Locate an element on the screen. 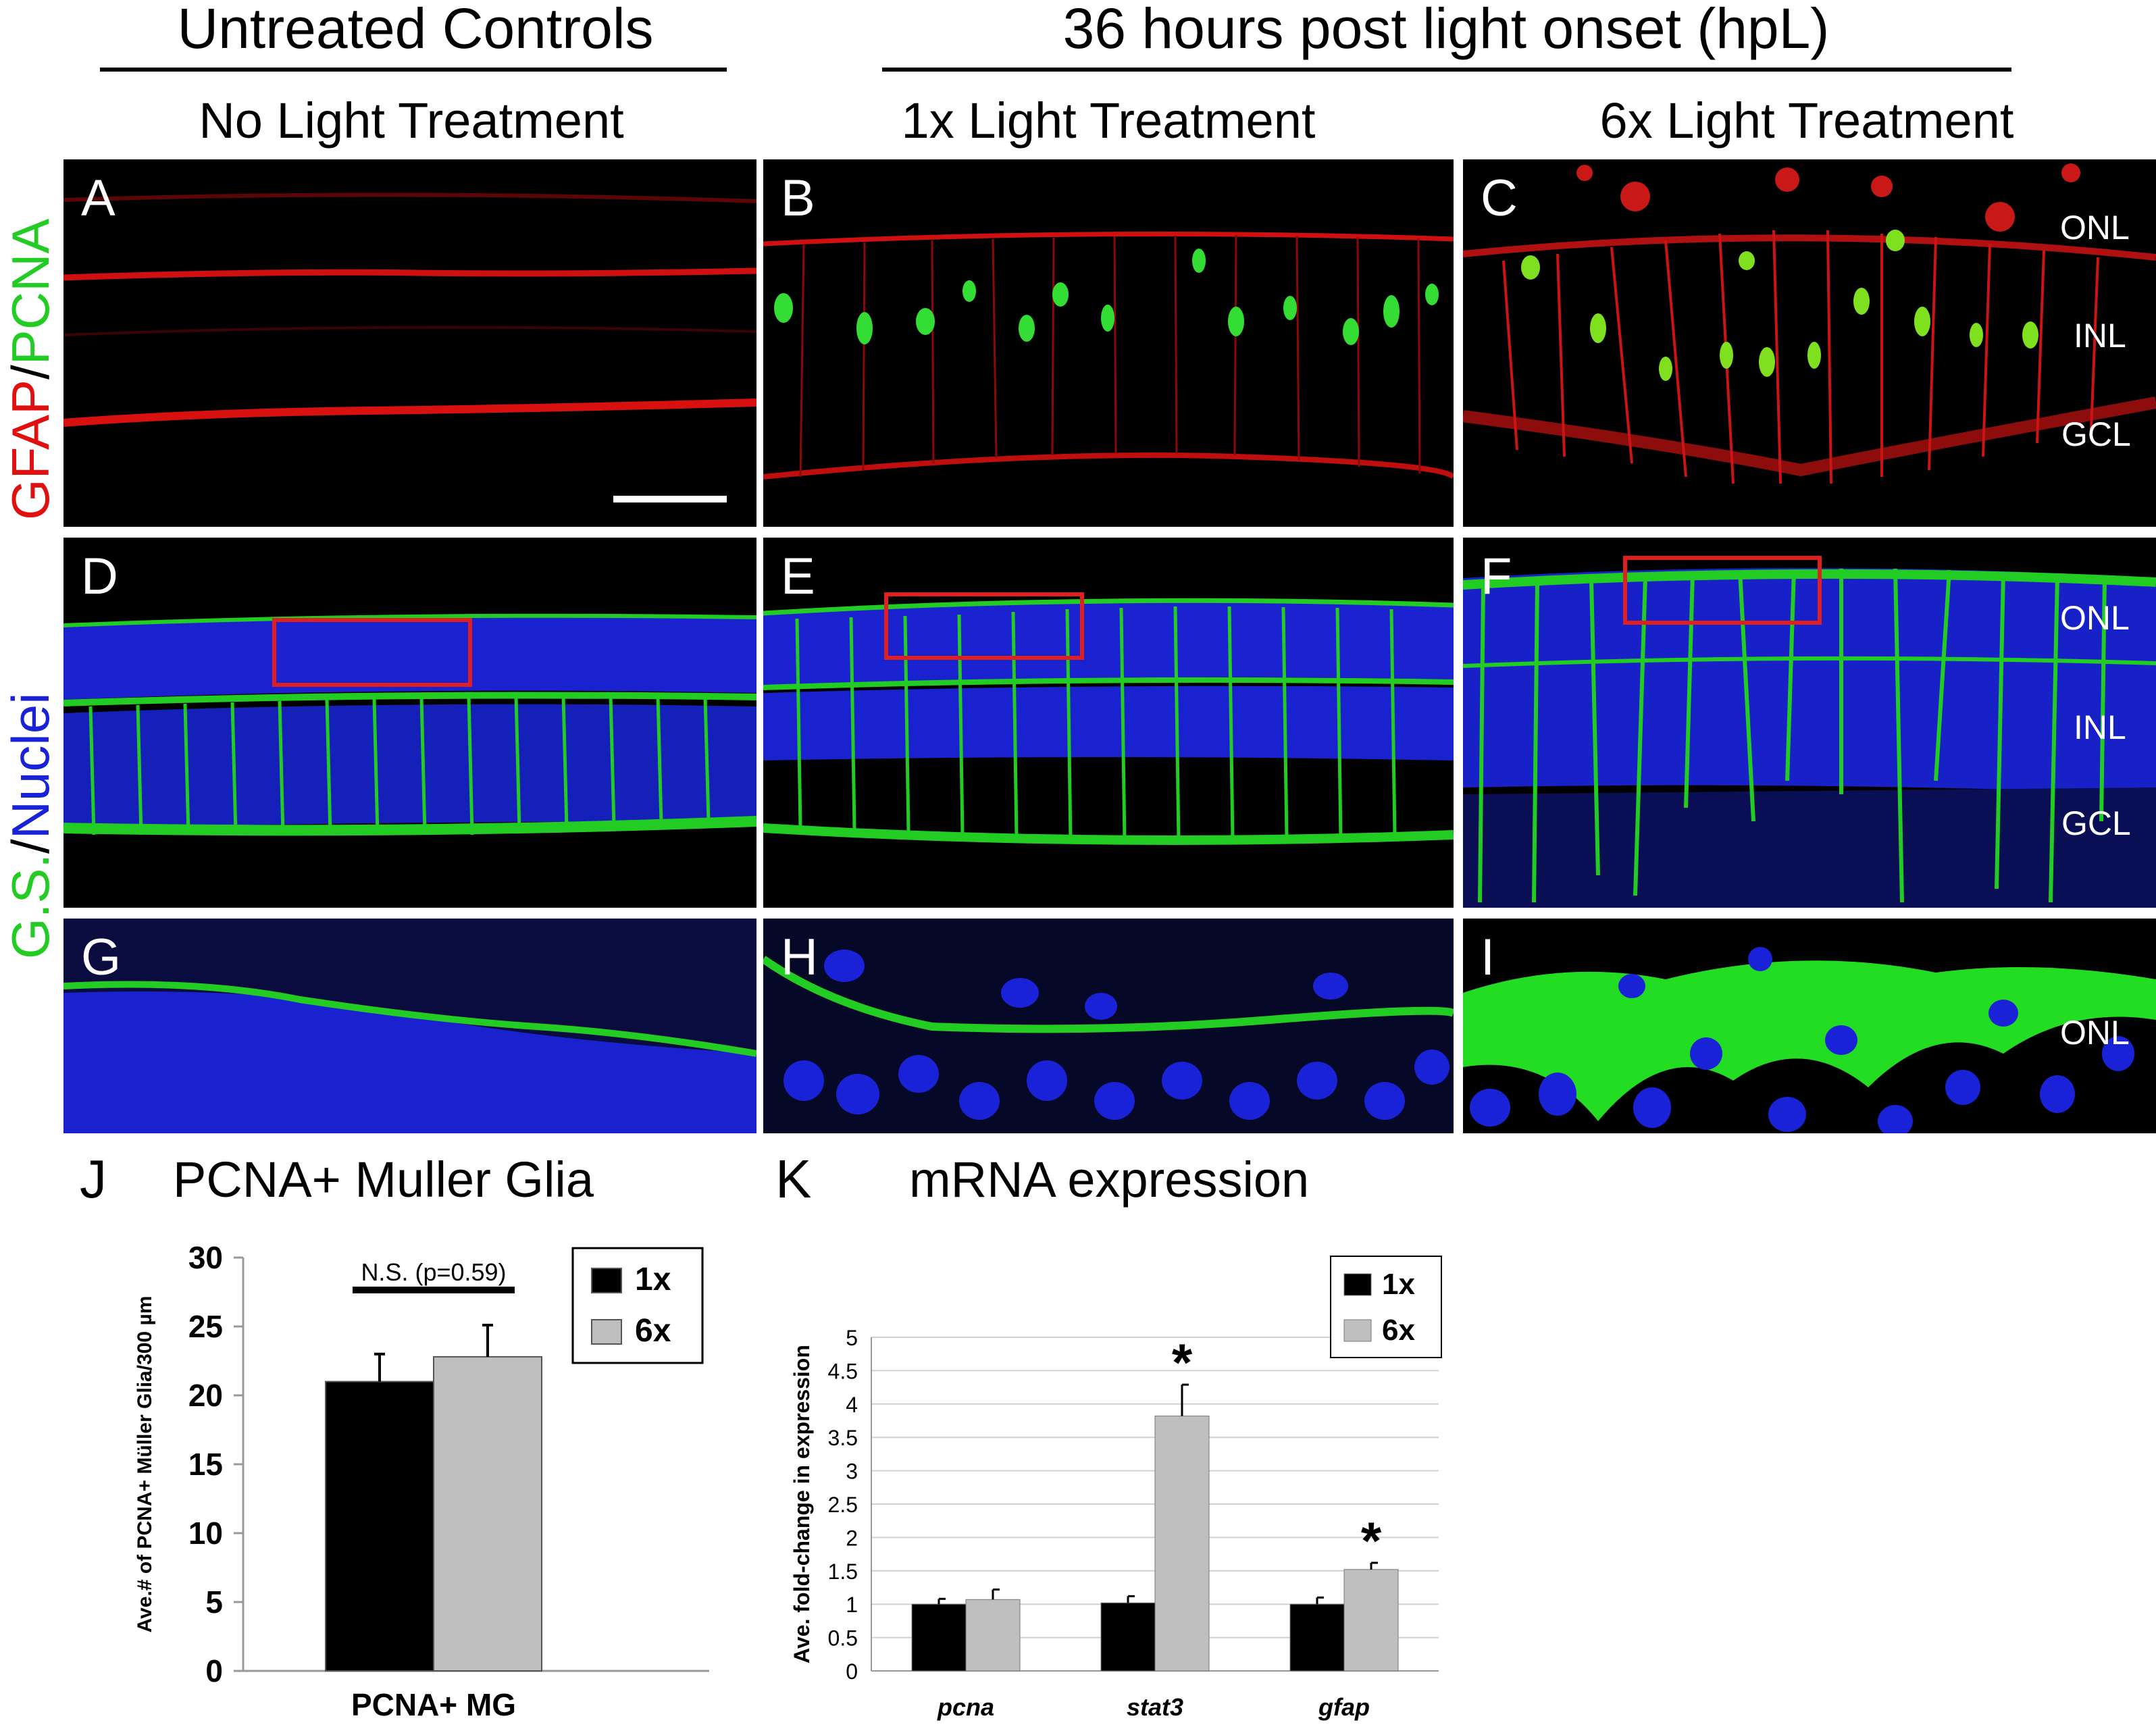  chart-j-y-tick-label: 0 is located at coordinates (214, 1670).